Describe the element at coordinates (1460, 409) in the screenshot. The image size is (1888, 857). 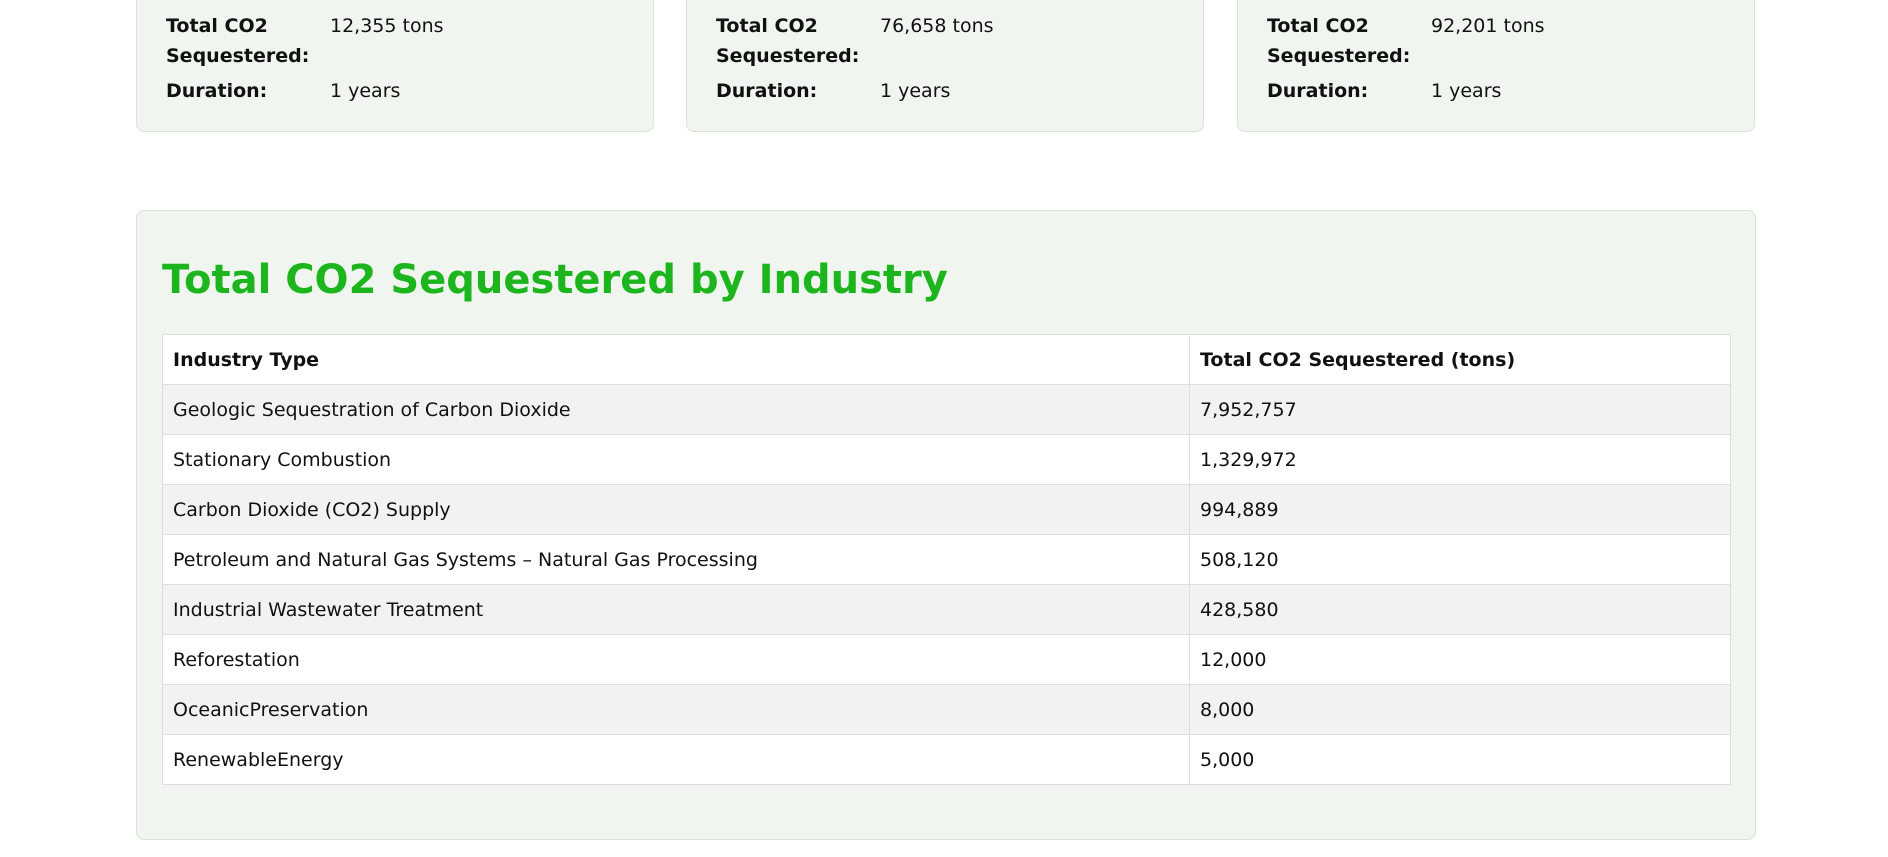
I see `total-cell: 7,952,757` at that location.